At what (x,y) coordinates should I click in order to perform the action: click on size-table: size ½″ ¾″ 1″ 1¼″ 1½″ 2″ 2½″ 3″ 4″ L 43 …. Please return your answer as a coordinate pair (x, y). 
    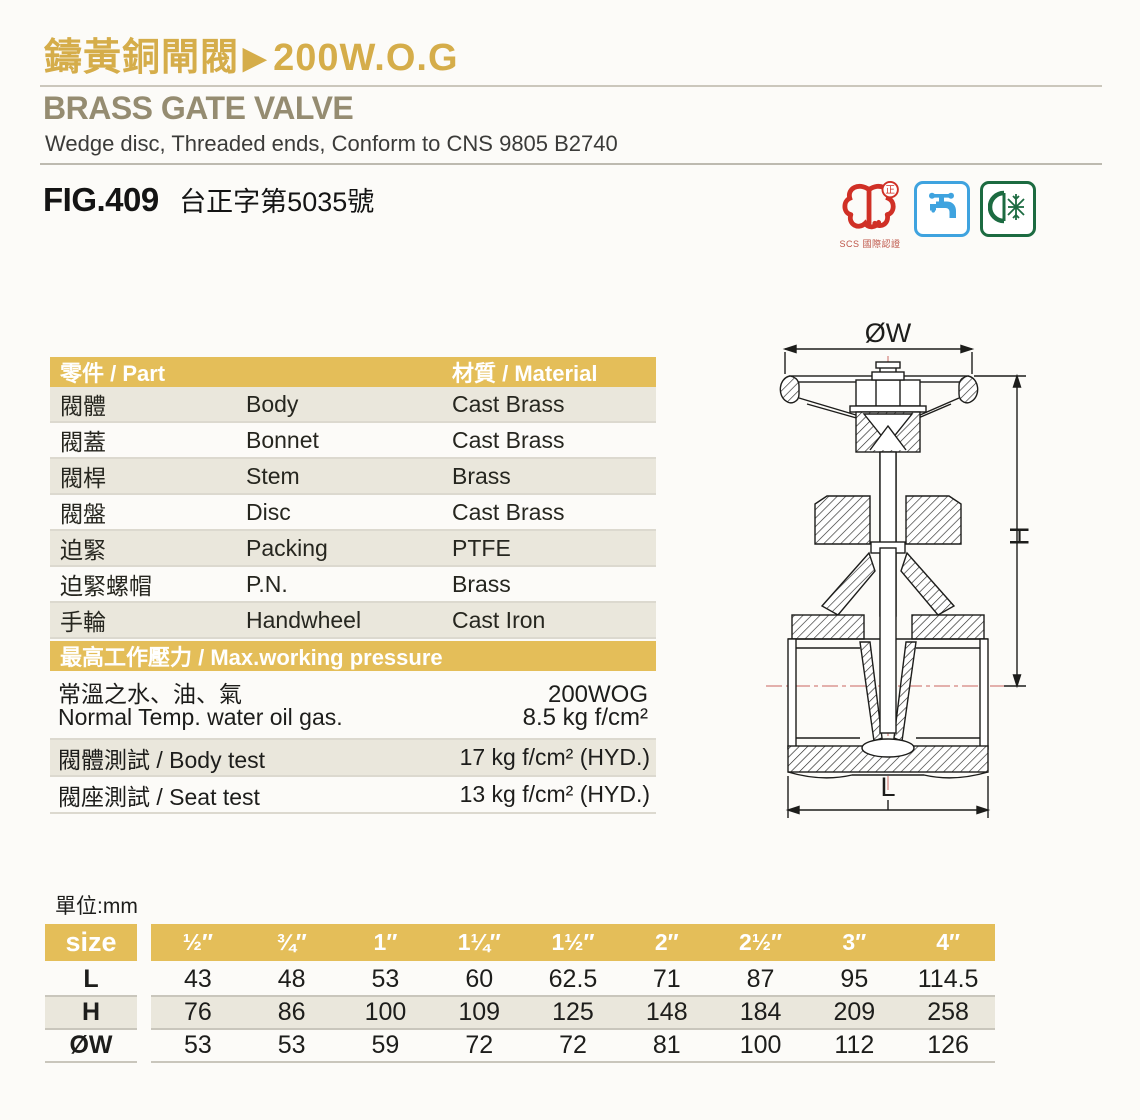
    Looking at the image, I should click on (520, 993).